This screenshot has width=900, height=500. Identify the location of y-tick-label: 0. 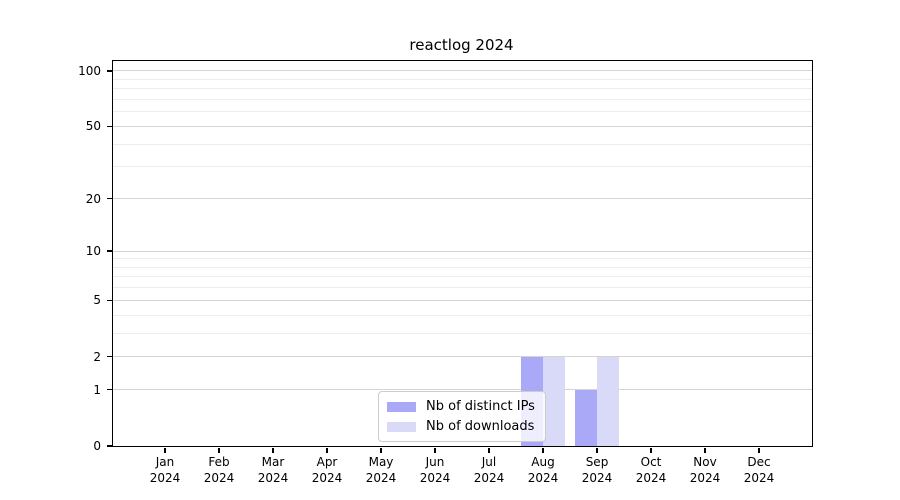
(97, 446).